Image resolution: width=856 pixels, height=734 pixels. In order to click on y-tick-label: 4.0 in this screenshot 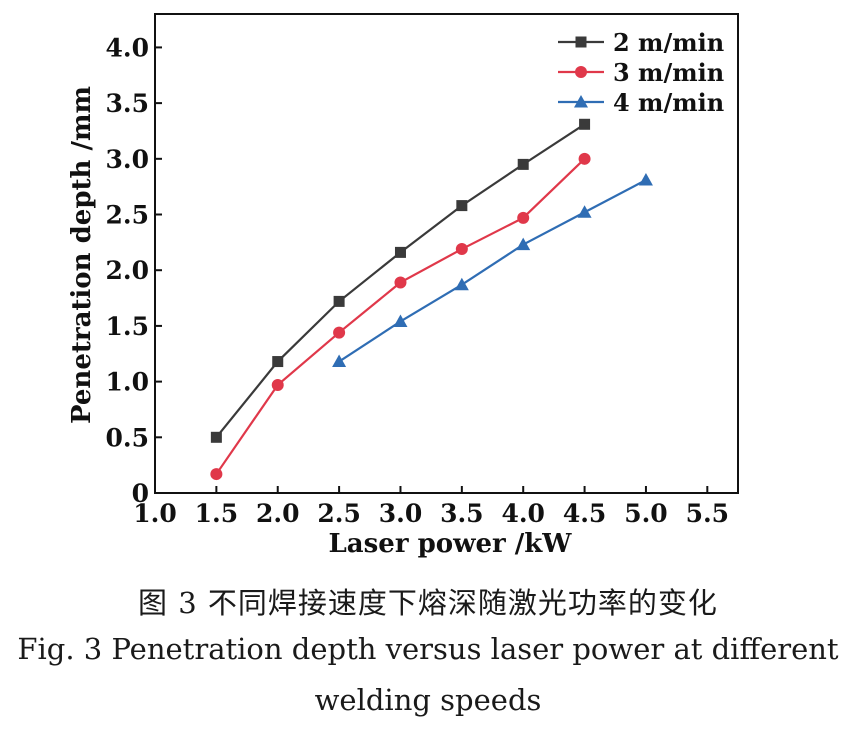, I will do `click(128, 47)`.